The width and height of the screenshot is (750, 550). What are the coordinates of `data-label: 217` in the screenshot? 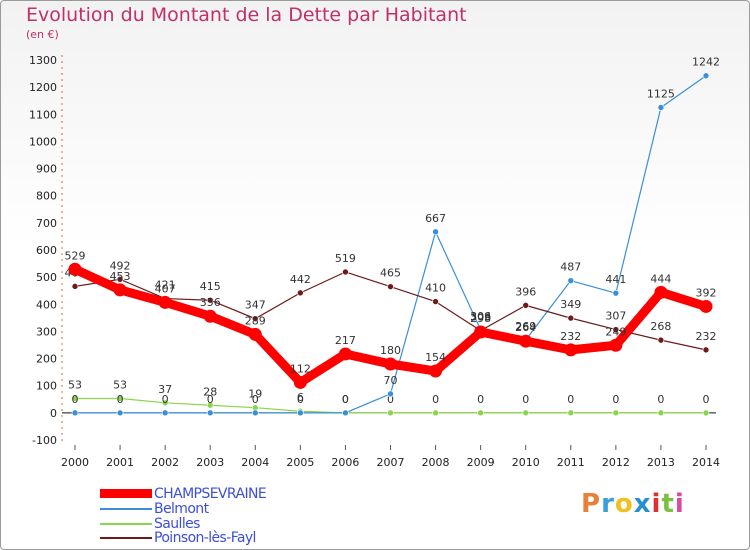 It's located at (345, 340).